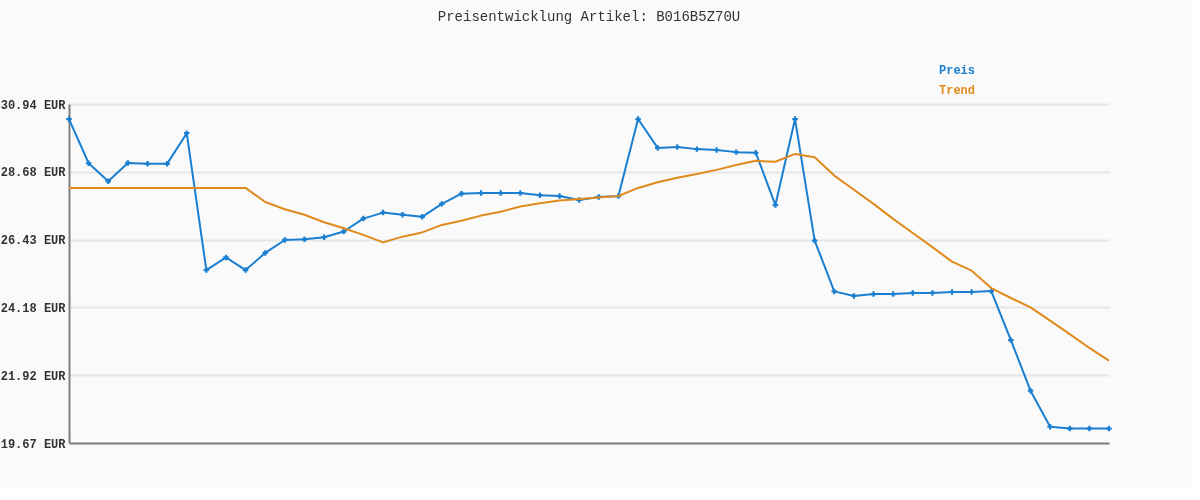 This screenshot has width=1200, height=500. What do you see at coordinates (589, 17) in the screenshot?
I see `chart-title: Preisentwicklung Artikel: B016B5Z70U` at bounding box center [589, 17].